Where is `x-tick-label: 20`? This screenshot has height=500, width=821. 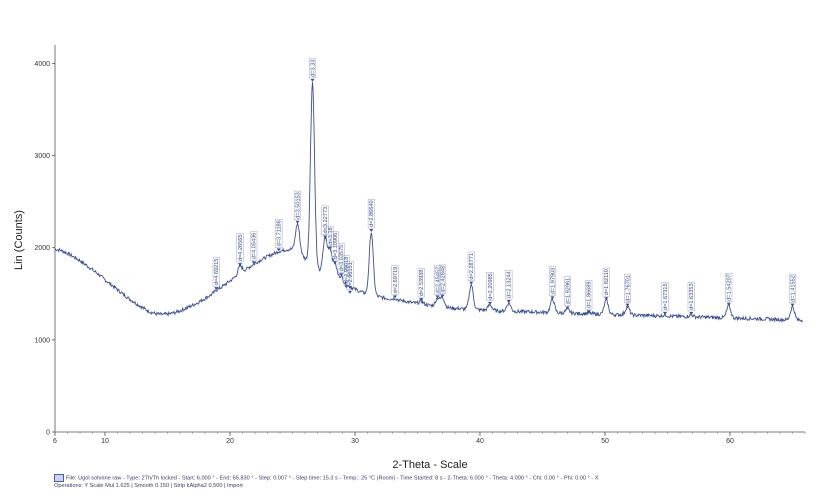
x-tick-label: 20 is located at coordinates (230, 441).